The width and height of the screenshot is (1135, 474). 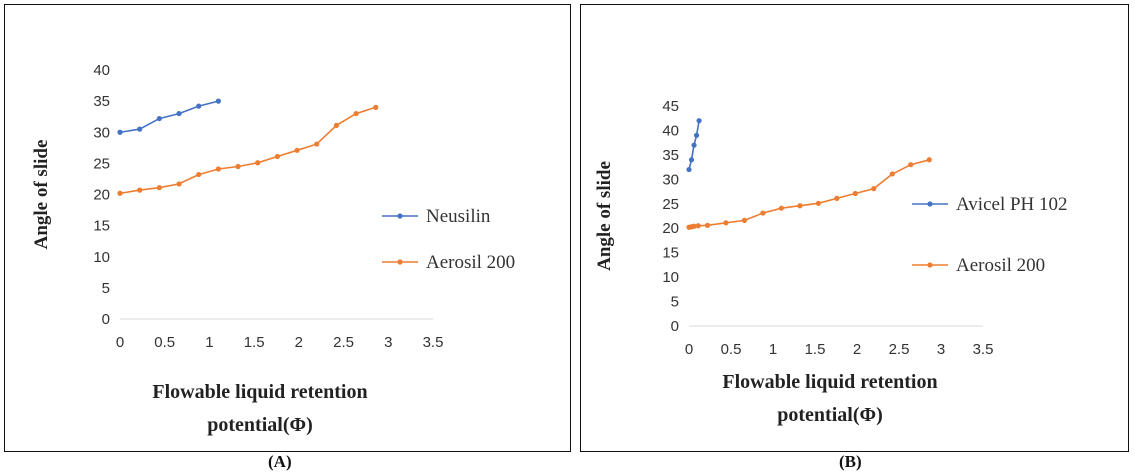 What do you see at coordinates (670, 106) in the screenshot?
I see `y-tick-label: 45` at bounding box center [670, 106].